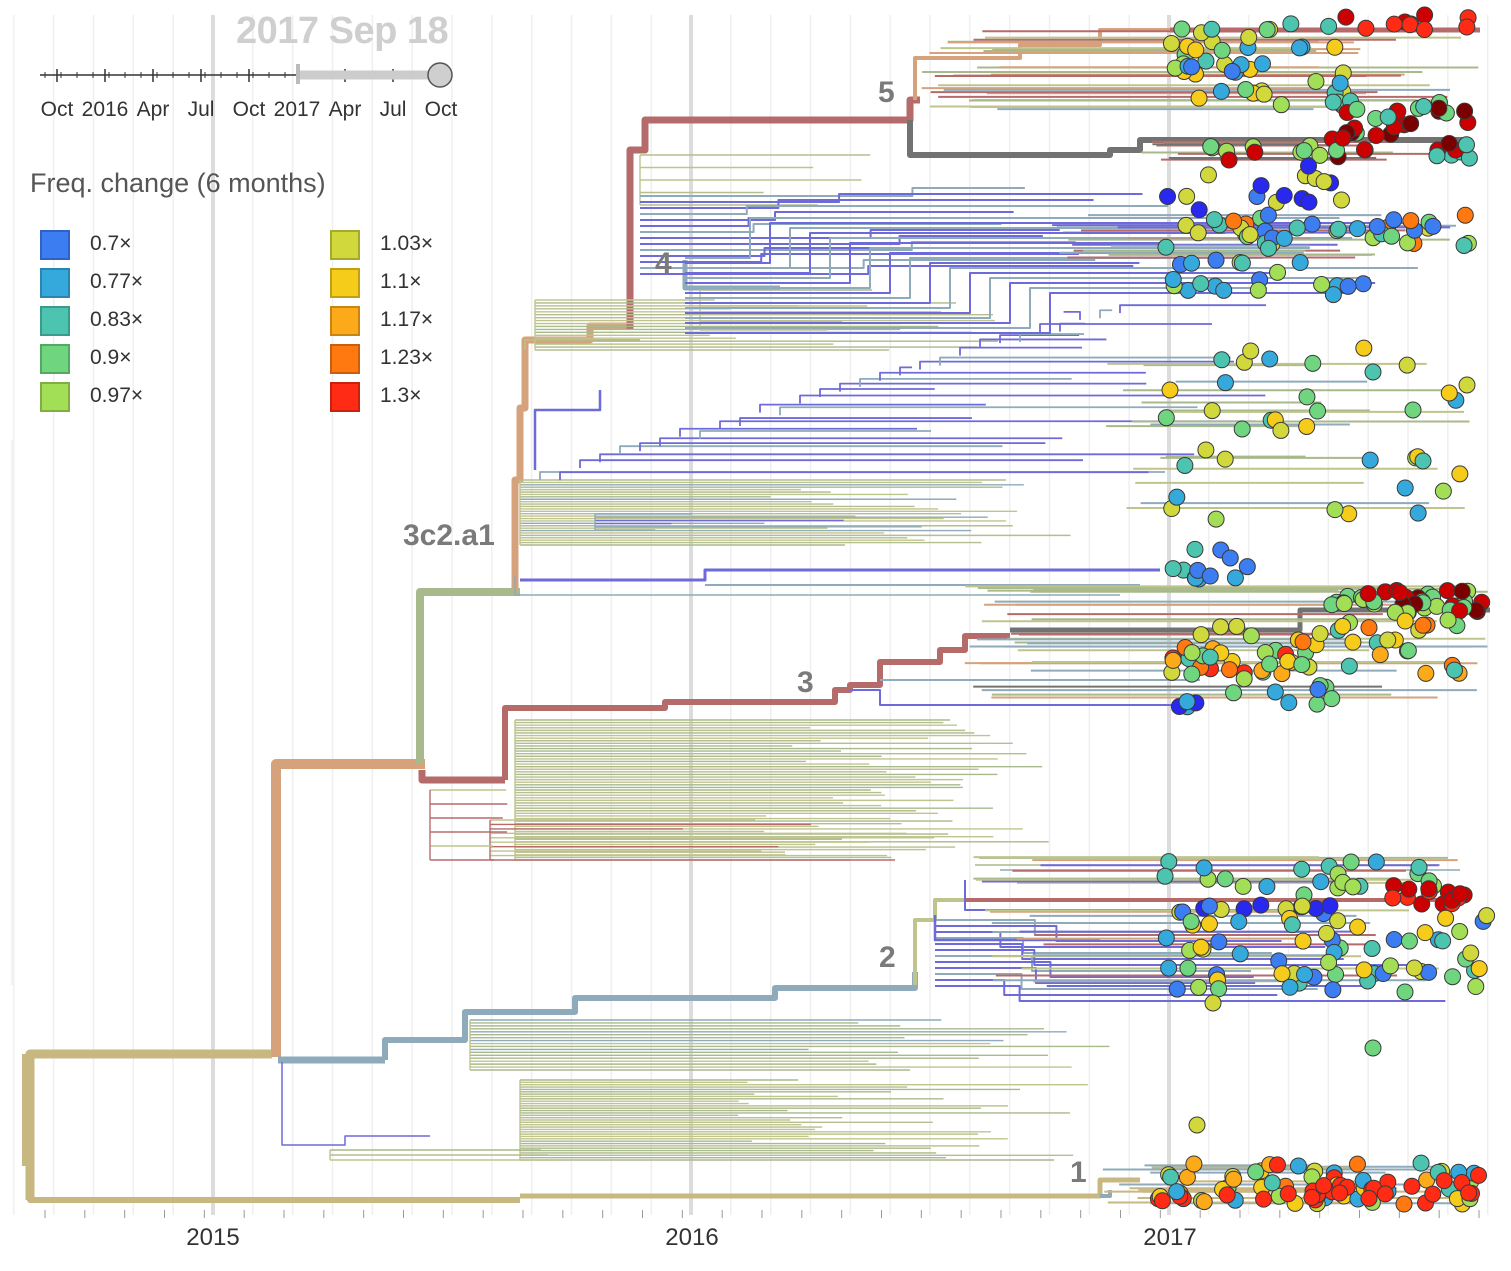 Image resolution: width=1511 pixels, height=1271 pixels. I want to click on legend-label: 0.83×, so click(117, 319).